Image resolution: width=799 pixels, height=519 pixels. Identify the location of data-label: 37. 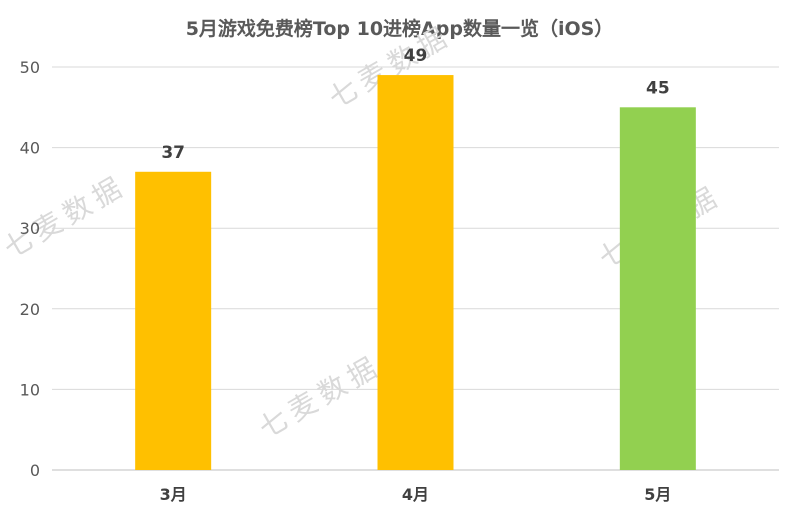
(173, 153).